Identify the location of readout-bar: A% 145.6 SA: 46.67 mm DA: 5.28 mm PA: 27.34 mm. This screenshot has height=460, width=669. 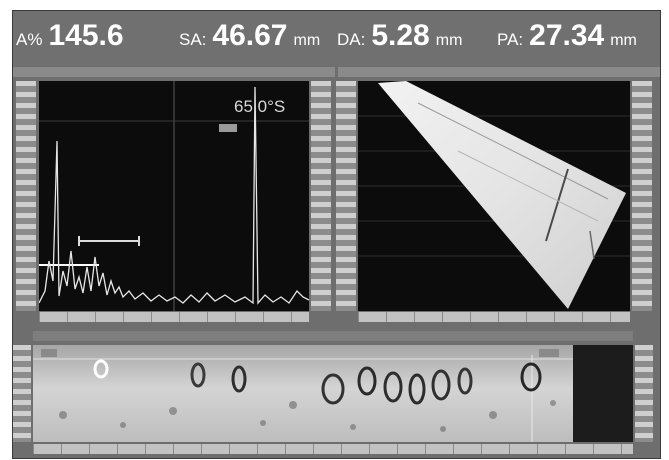
(336, 38).